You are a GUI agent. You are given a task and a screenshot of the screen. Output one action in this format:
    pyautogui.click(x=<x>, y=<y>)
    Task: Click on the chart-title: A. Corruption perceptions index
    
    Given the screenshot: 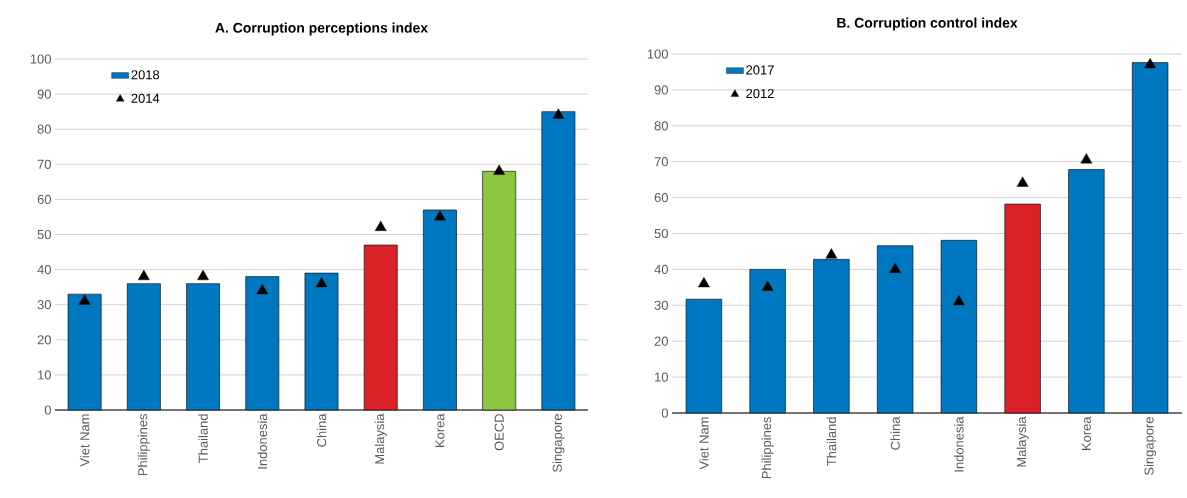 What is the action you would take?
    pyautogui.click(x=321, y=29)
    